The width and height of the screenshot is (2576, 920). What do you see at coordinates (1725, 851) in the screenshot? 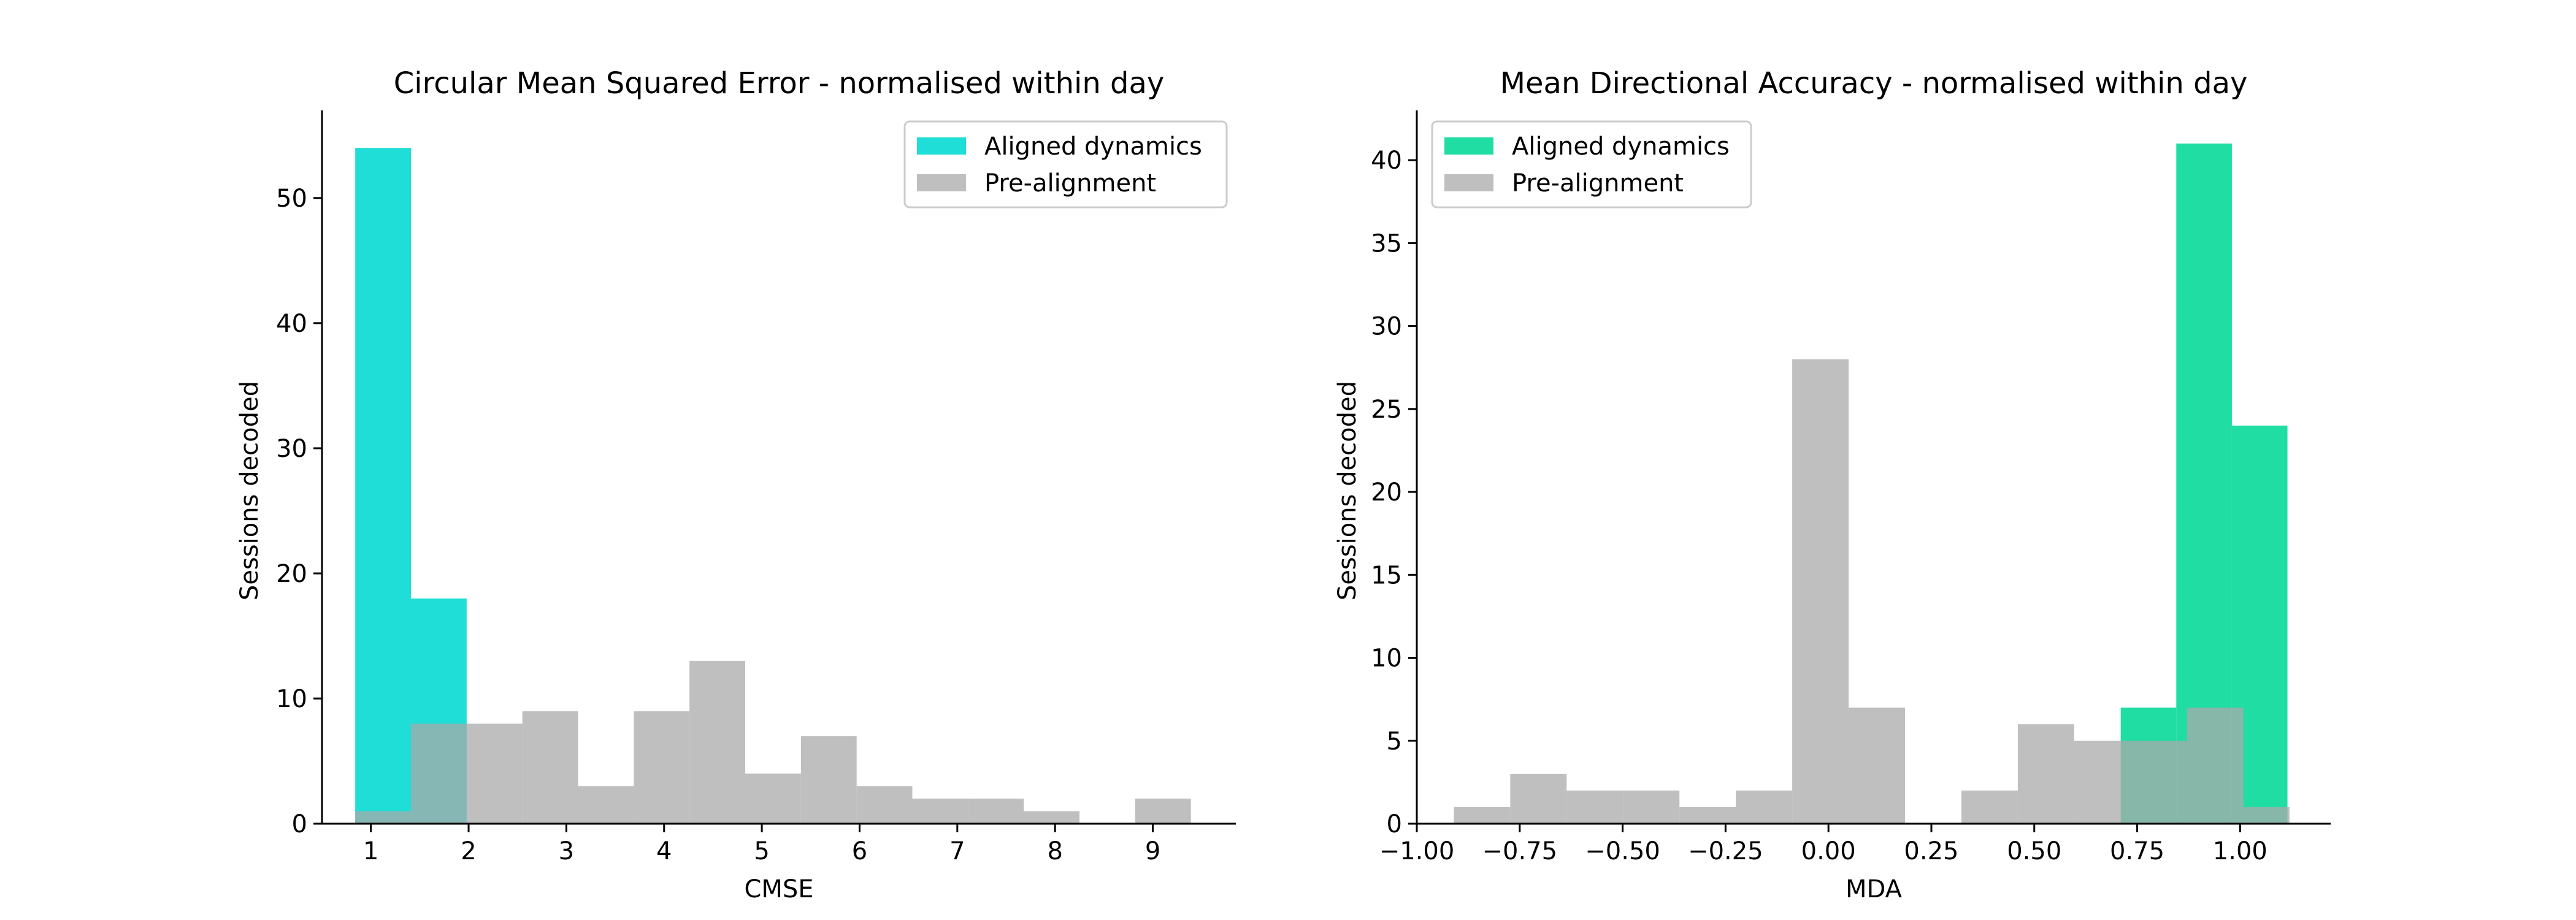
I see `x-tick-label: −0.25` at bounding box center [1725, 851].